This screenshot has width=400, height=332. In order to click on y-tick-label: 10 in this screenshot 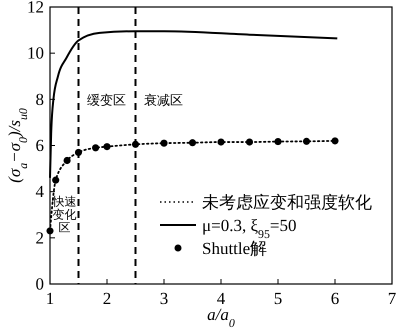, I will do `click(35, 53)`.